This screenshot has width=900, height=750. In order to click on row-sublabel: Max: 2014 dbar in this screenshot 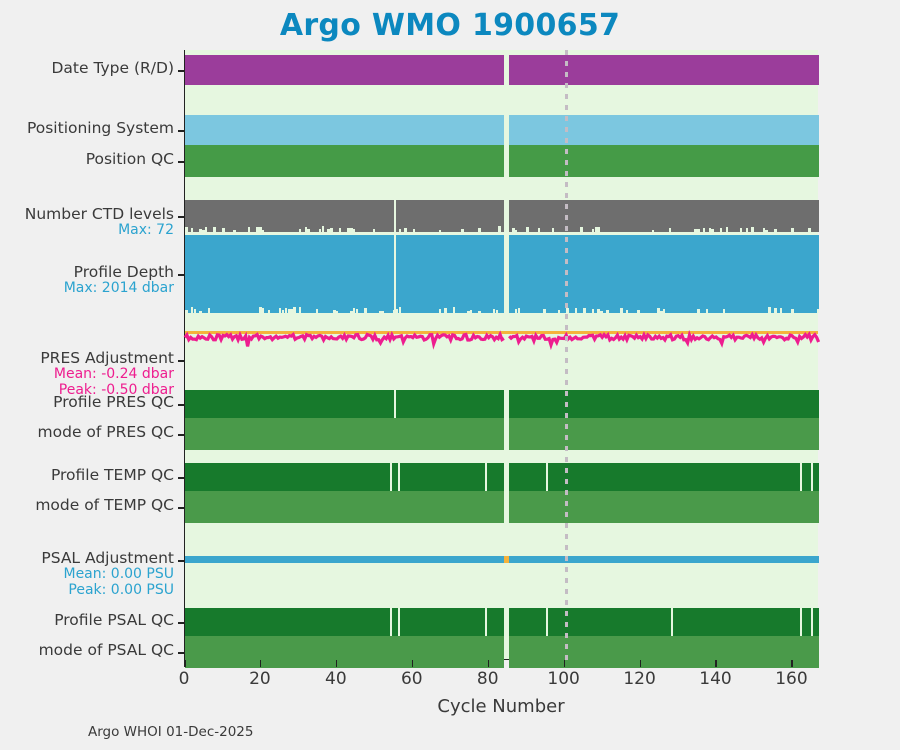, I will do `click(118, 288)`.